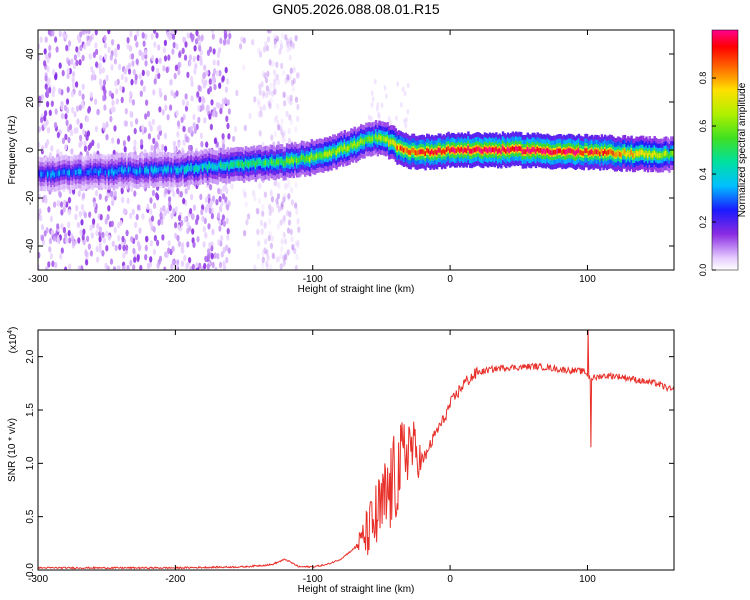 The image size is (750, 600). Describe the element at coordinates (587, 279) in the screenshot. I see `x-tick-label: 100` at that location.